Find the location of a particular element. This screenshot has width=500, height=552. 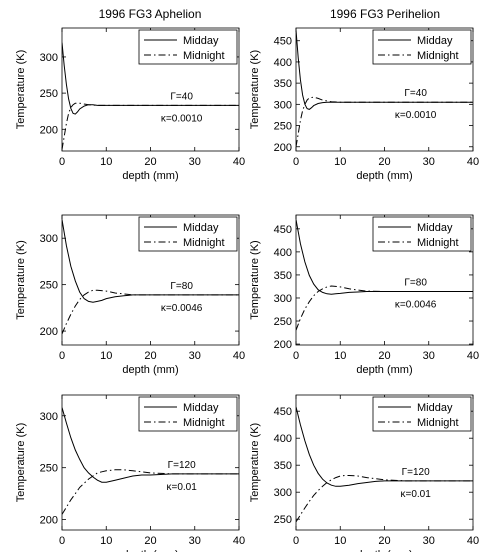

annotation-gamma: Γ=120 is located at coordinates (416, 472).